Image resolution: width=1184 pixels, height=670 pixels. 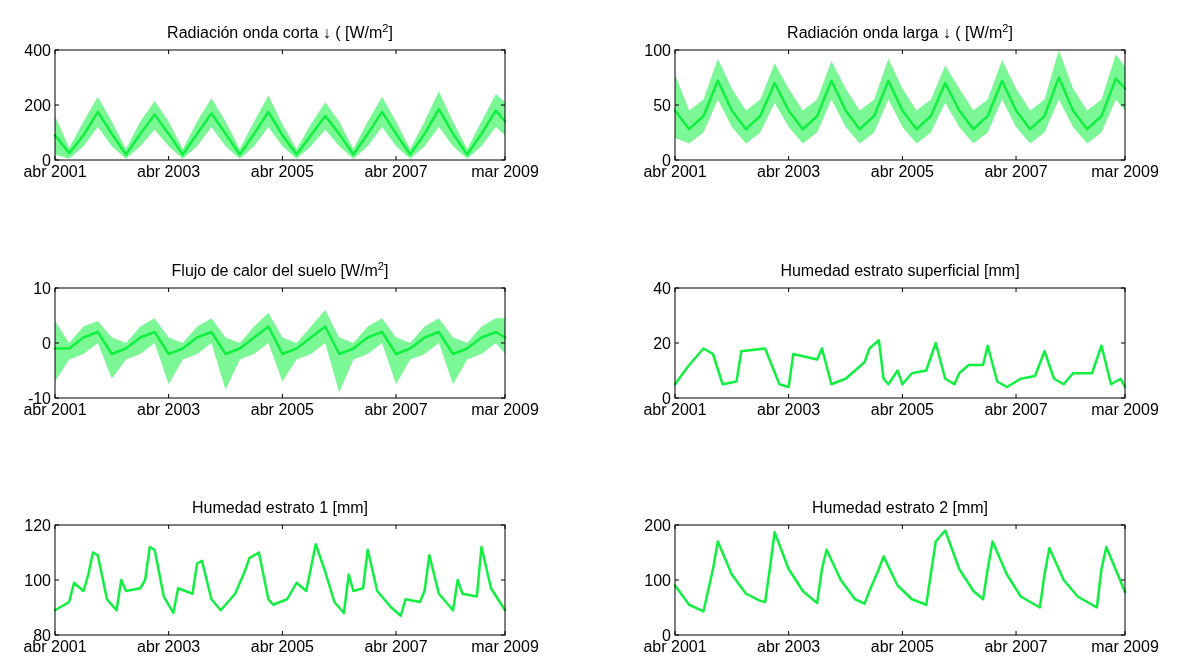 What do you see at coordinates (280, 507) in the screenshot?
I see `chart-title: Humedad estrato 1 [mm]` at bounding box center [280, 507].